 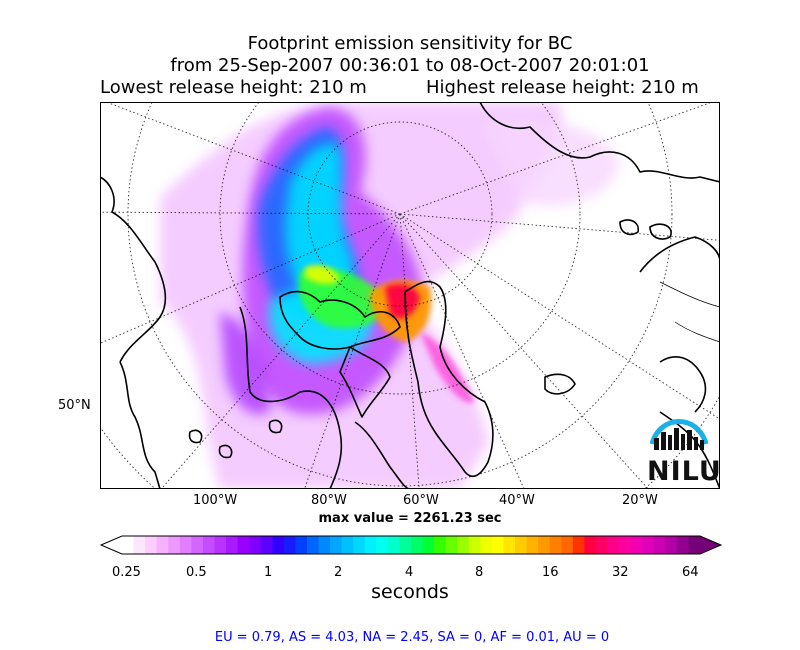 What do you see at coordinates (319, 225) in the screenshot?
I see `field-cyan` at bounding box center [319, 225].